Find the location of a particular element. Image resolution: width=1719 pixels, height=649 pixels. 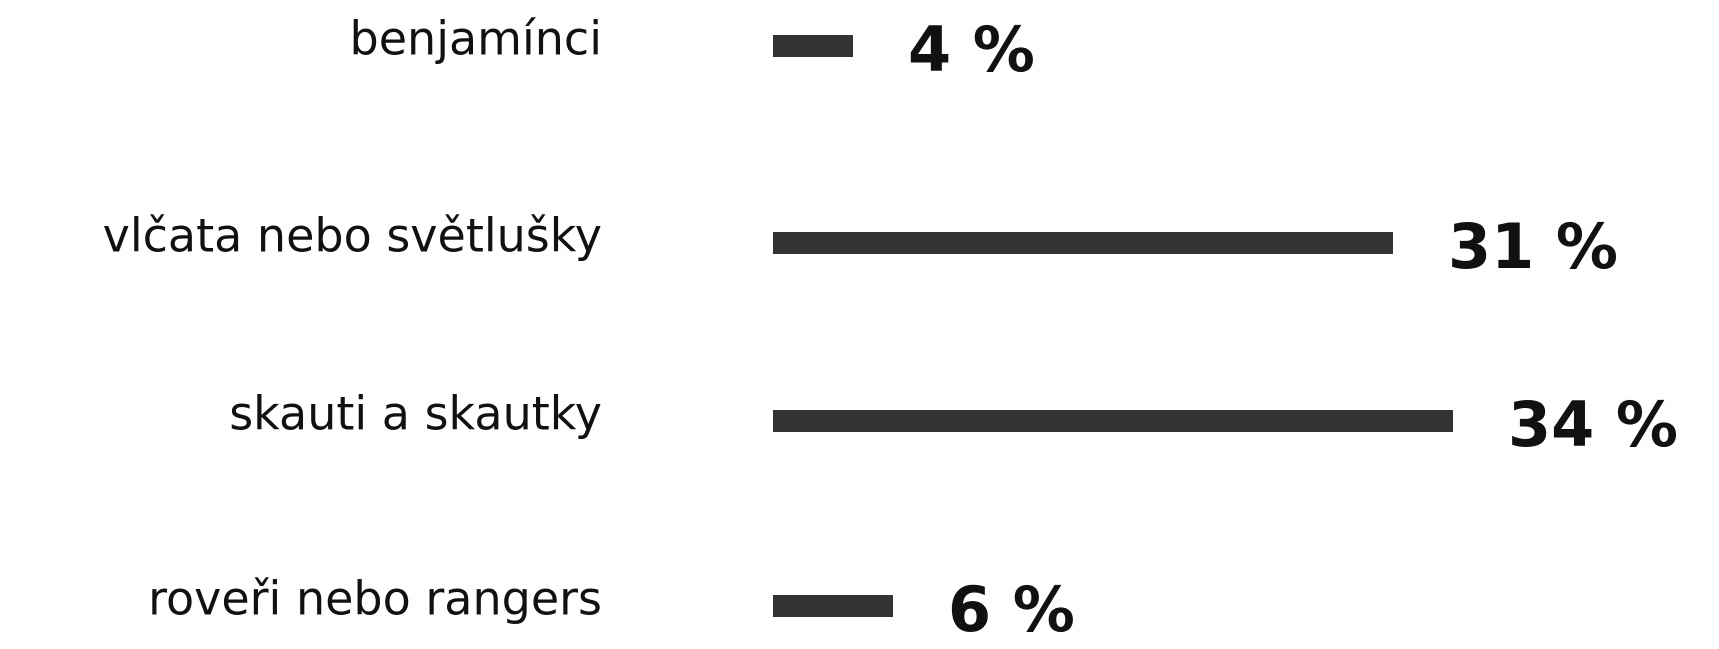

value-label: 31 % is located at coordinates (1533, 246).